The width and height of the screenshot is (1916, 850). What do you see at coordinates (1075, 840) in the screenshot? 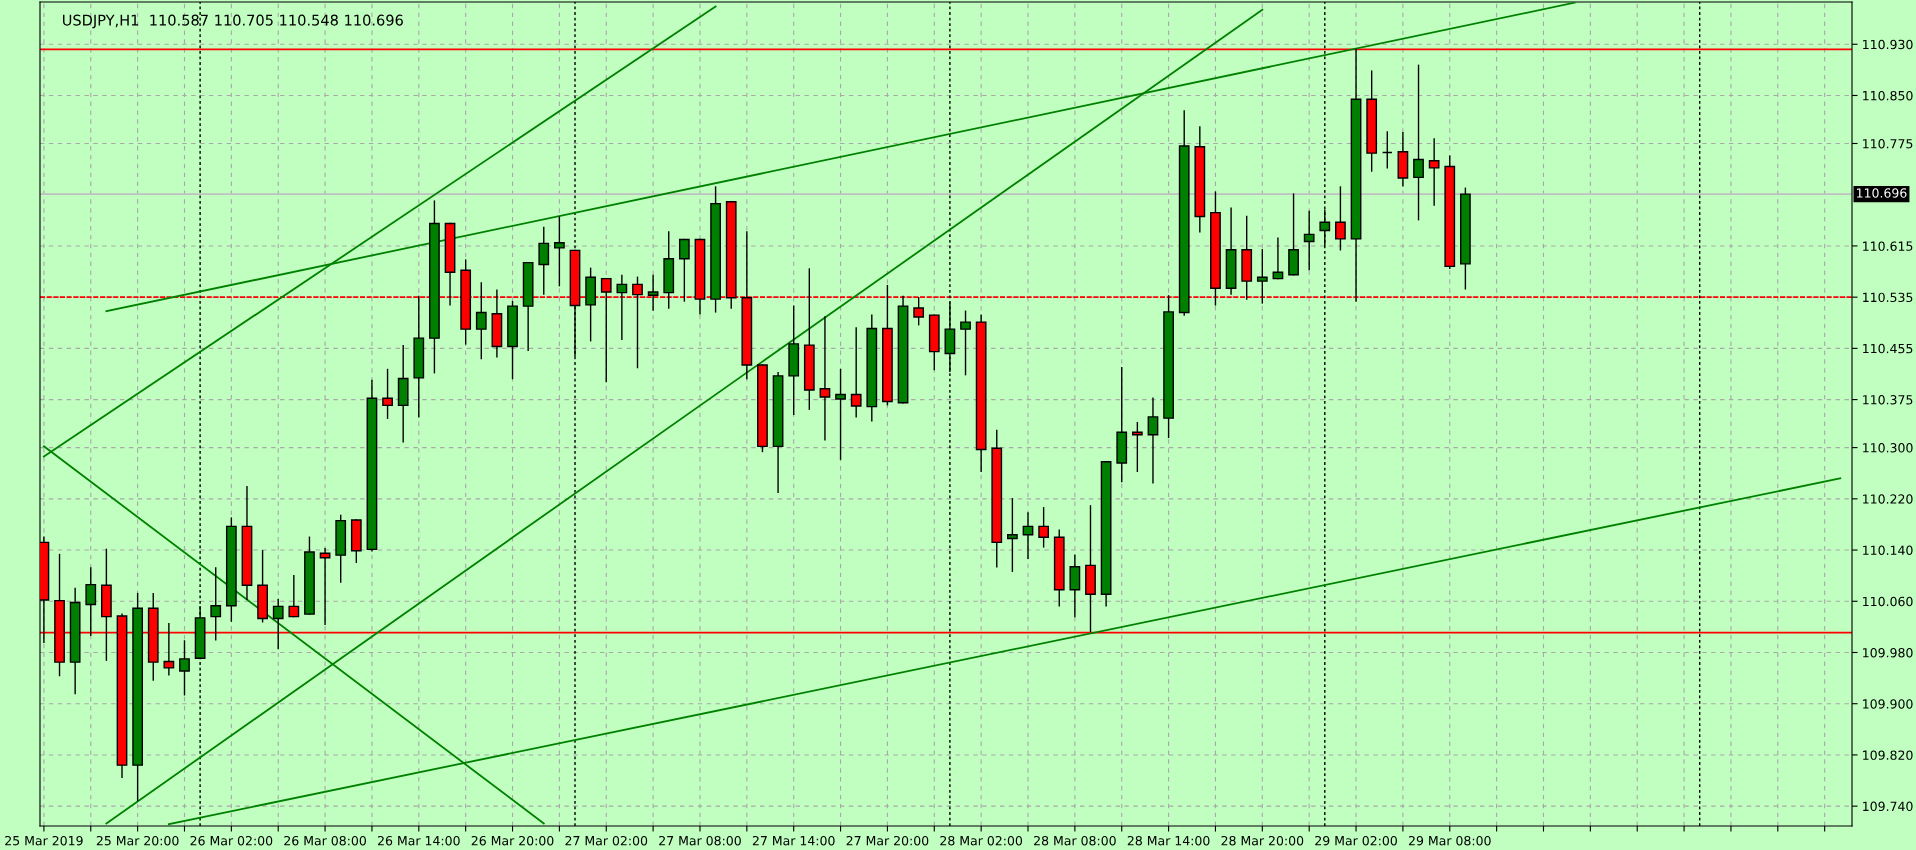
I see `x-tick-label: 28 Mar 08:00` at bounding box center [1075, 840].